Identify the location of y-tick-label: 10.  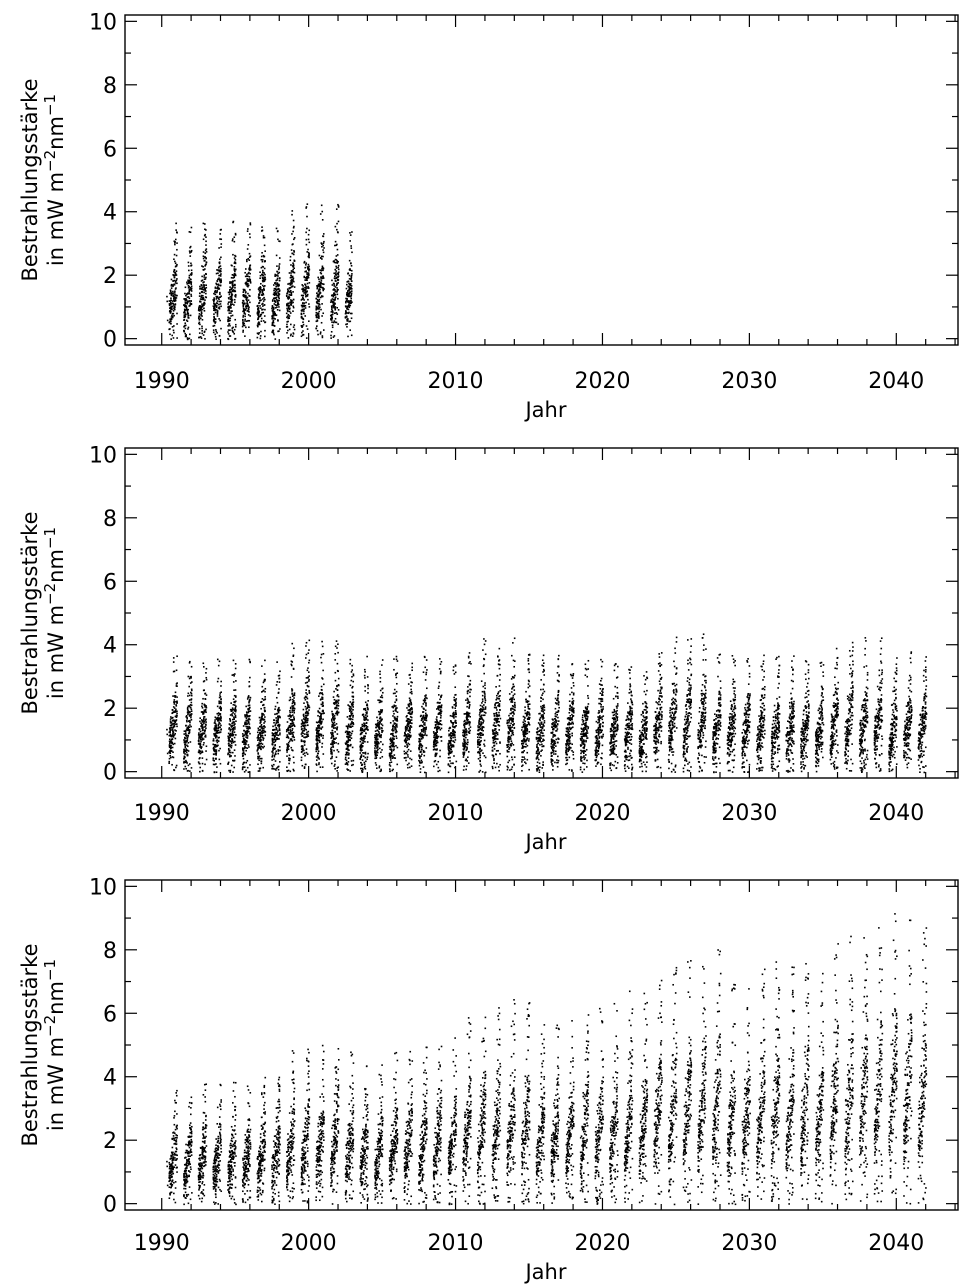
(103, 455).